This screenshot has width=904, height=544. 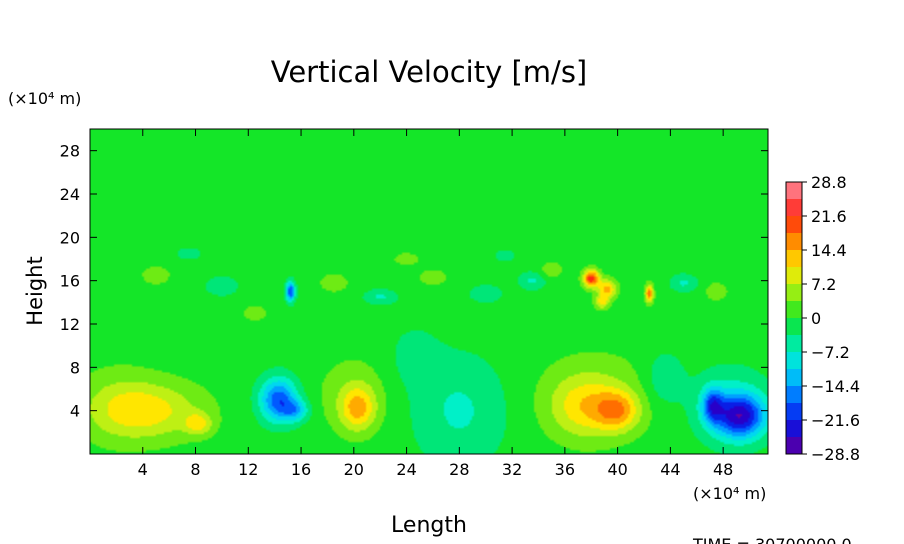 What do you see at coordinates (44, 98) in the screenshot?
I see `y-unit-label: (×10⁴ m)` at bounding box center [44, 98].